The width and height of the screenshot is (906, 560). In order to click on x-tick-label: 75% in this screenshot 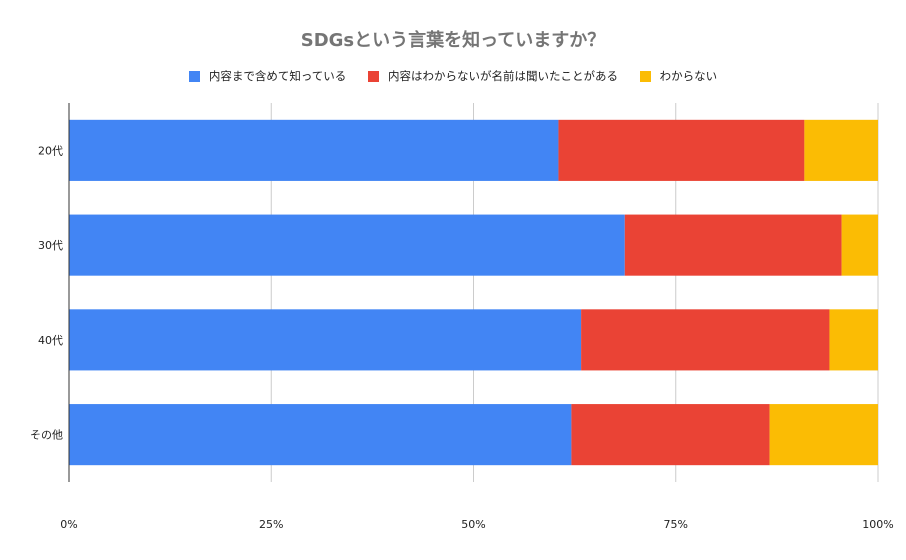, I will do `click(676, 524)`.